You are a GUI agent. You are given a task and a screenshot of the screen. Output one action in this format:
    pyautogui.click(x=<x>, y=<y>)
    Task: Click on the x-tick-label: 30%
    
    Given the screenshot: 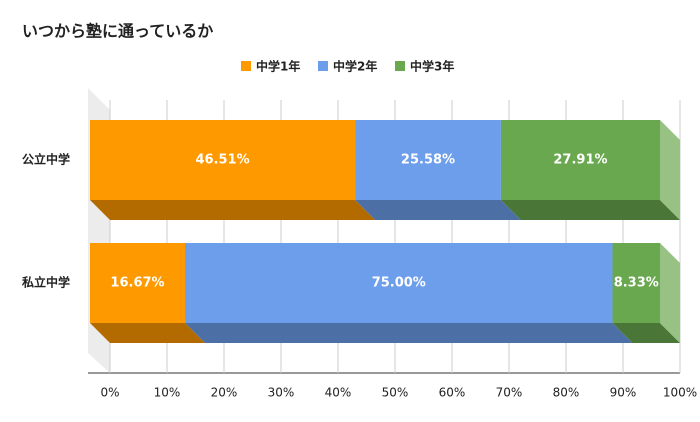 What is the action you would take?
    pyautogui.click(x=281, y=393)
    